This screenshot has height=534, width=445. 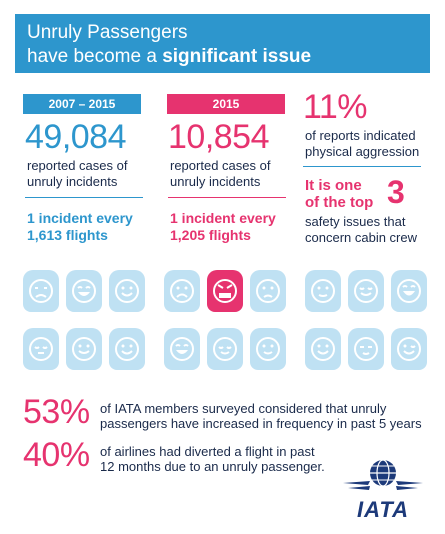 I want to click on col2-desc-line2: unruly incidents, so click(x=215, y=181).